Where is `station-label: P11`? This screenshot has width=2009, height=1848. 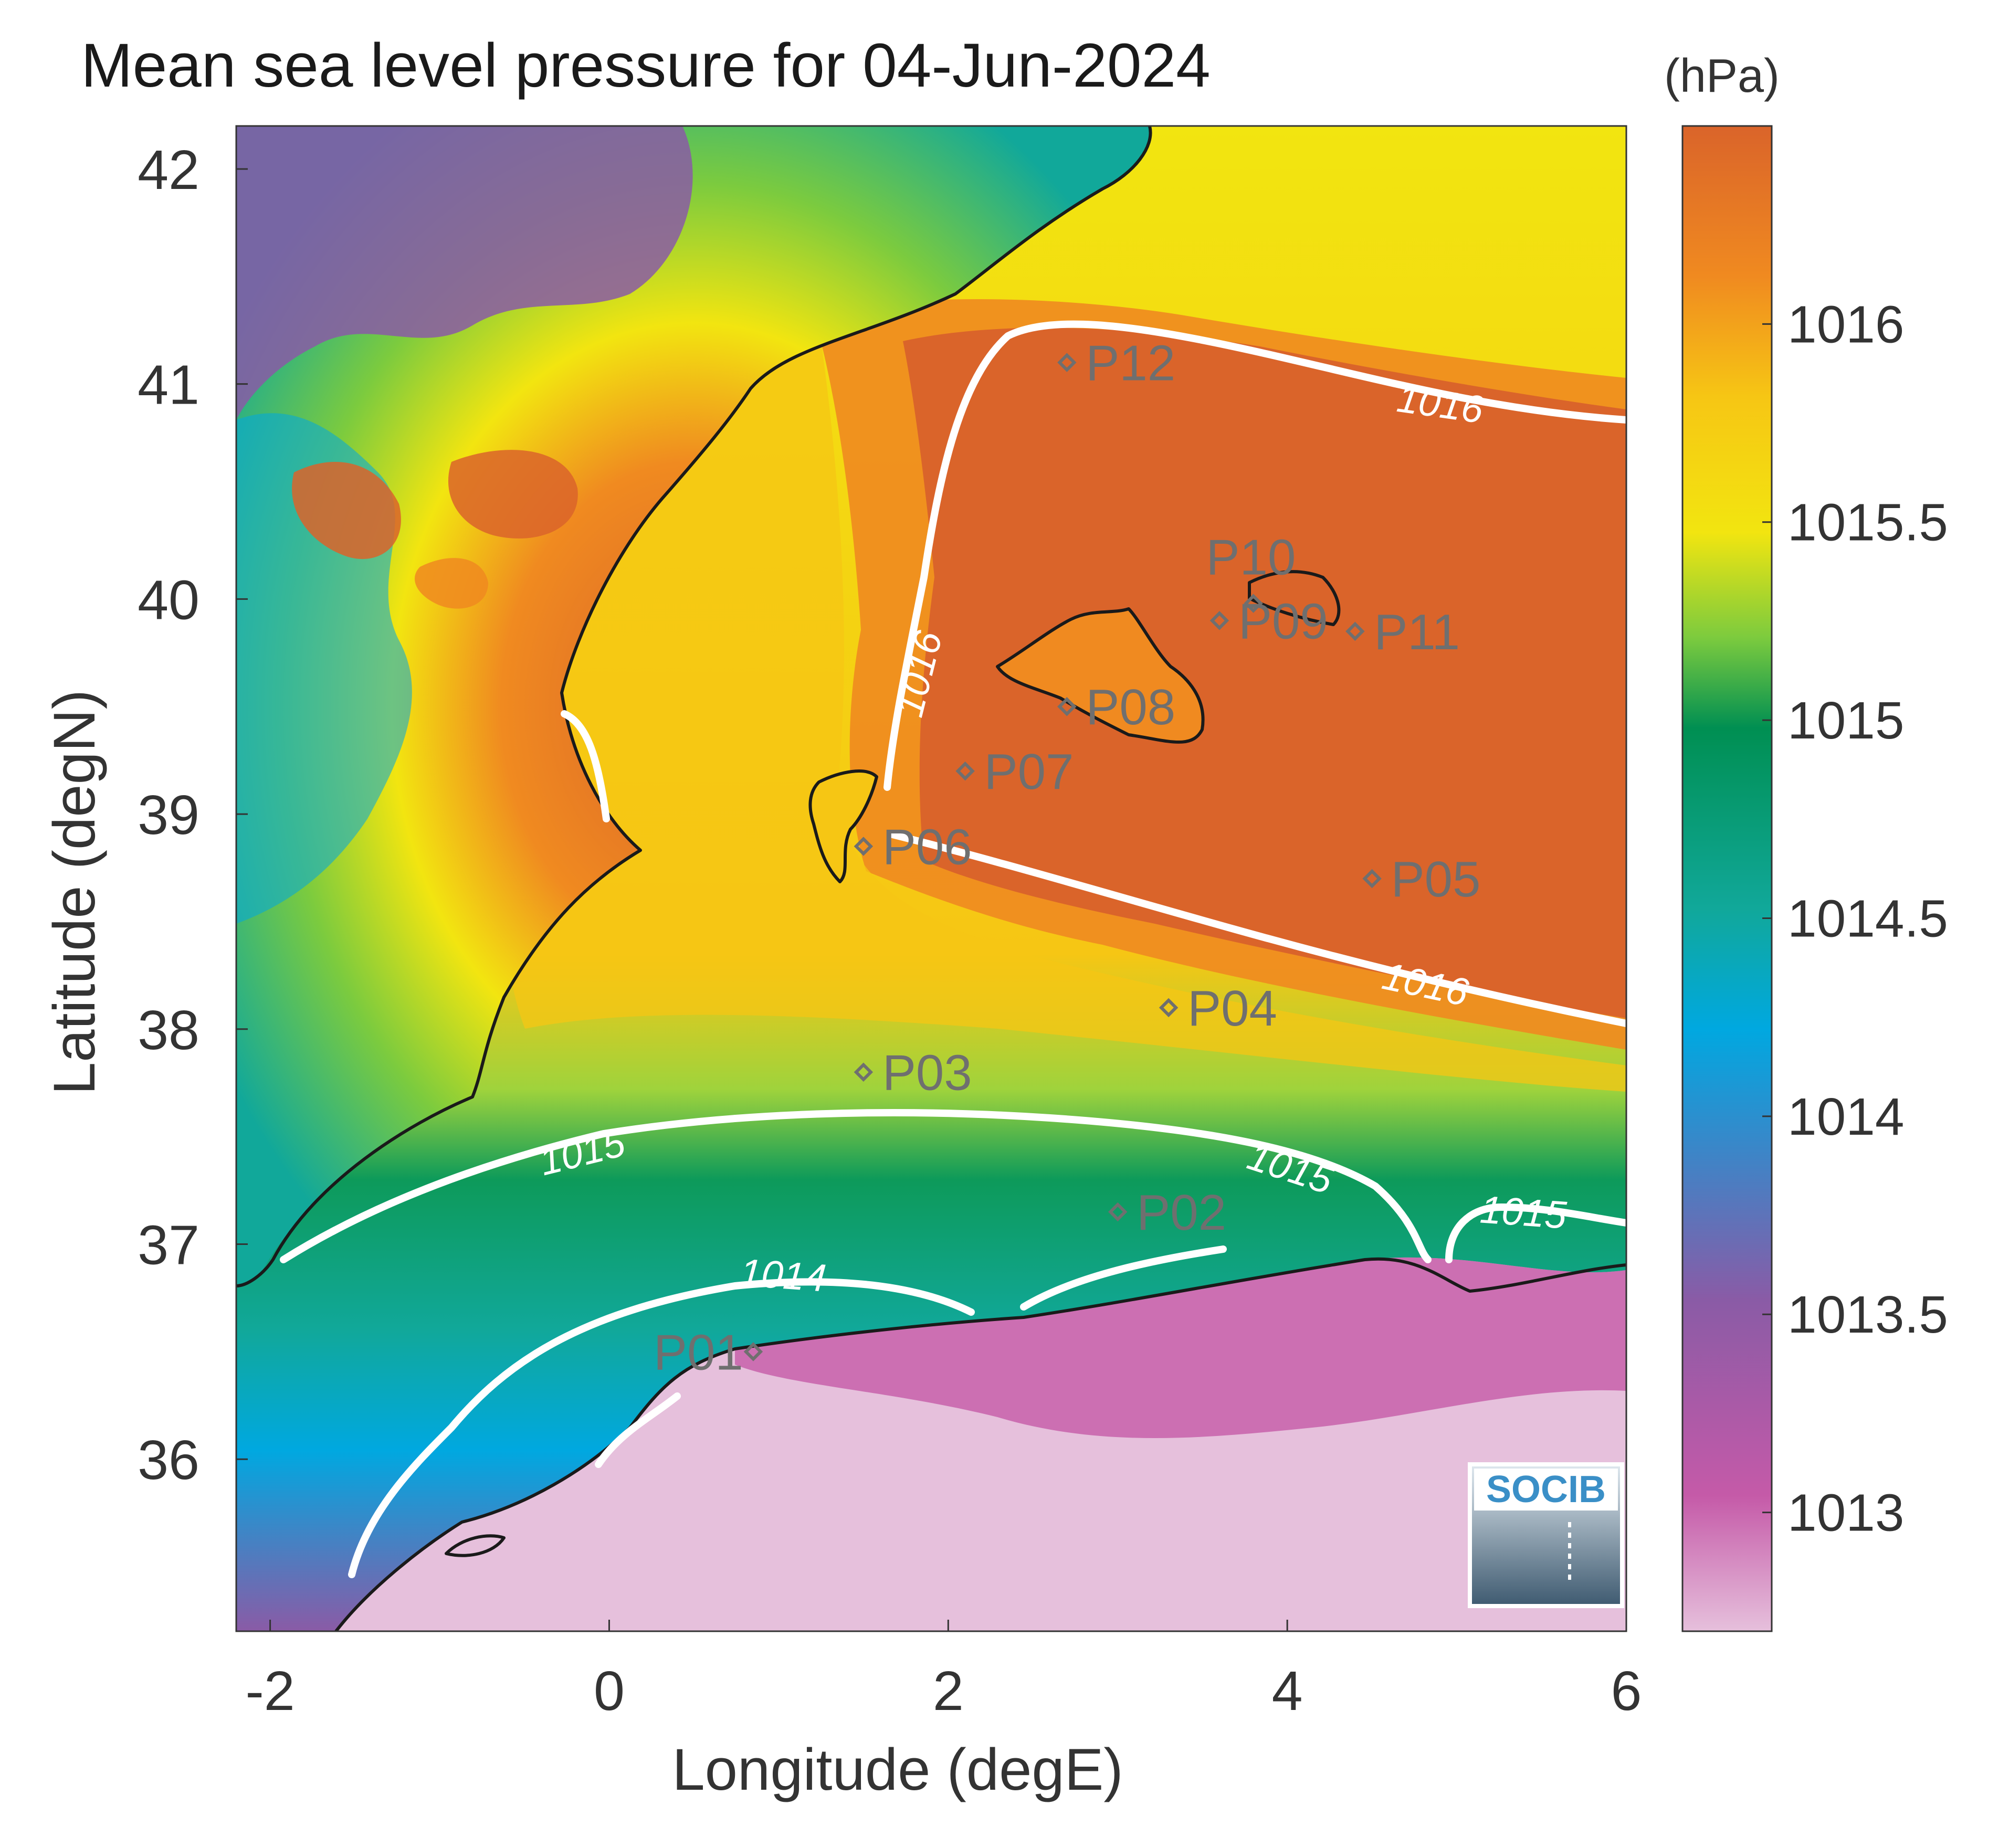 station-label: P11 is located at coordinates (1417, 632).